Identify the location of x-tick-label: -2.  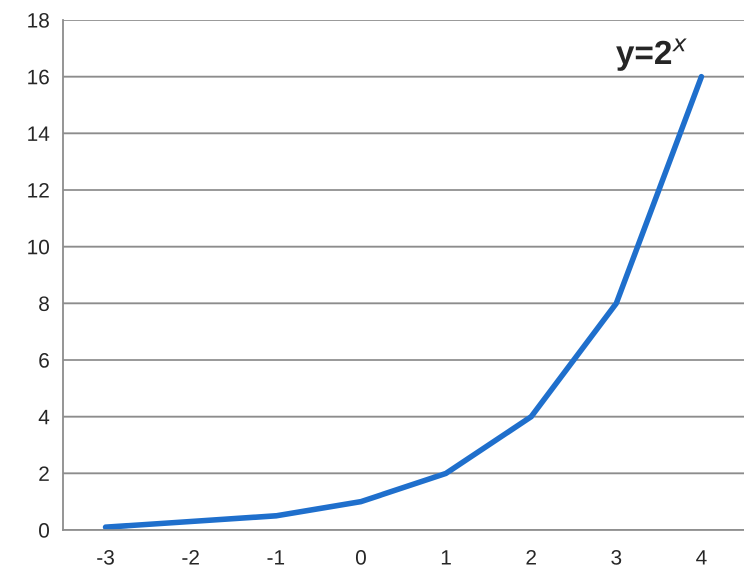
(190, 557).